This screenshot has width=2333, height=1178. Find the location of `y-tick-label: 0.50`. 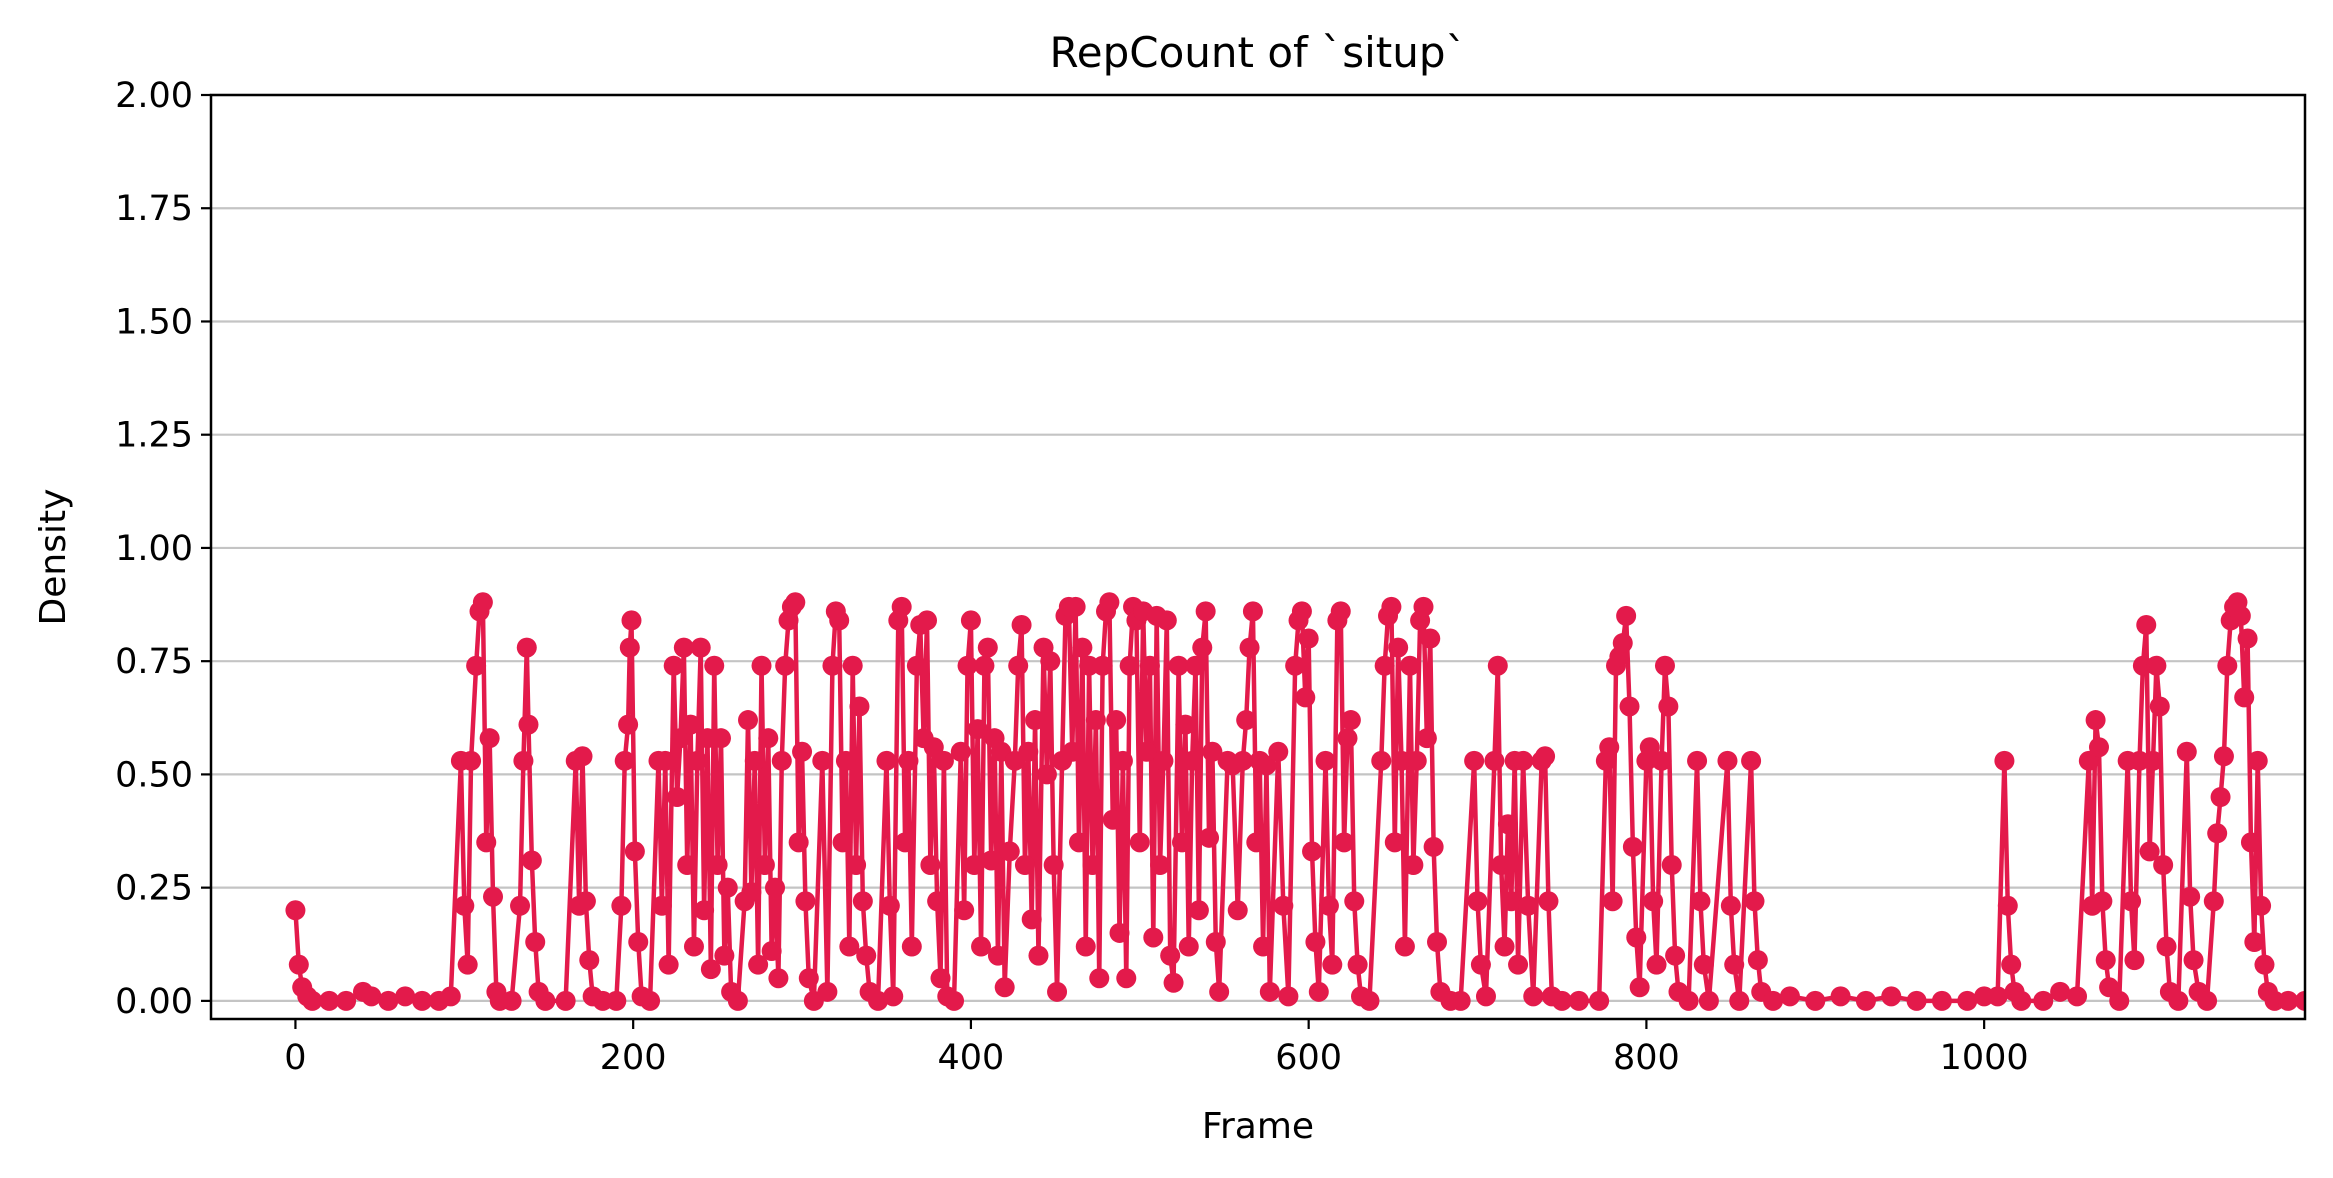

y-tick-label: 0.50 is located at coordinates (154, 775).